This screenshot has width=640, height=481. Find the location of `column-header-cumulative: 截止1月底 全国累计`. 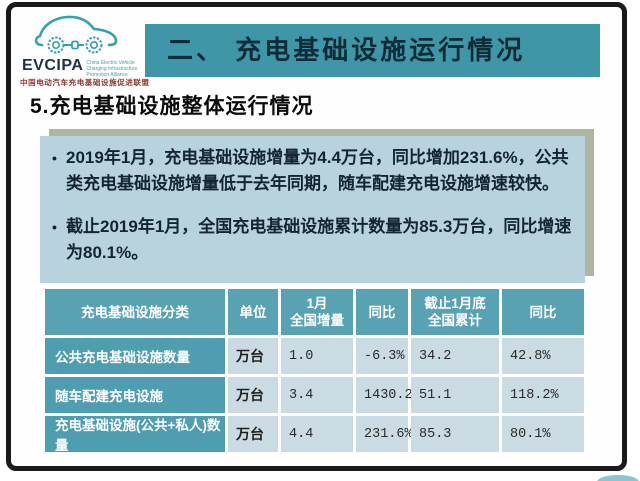

column-header-cumulative: 截止1月底 全国累计 is located at coordinates (455, 312).